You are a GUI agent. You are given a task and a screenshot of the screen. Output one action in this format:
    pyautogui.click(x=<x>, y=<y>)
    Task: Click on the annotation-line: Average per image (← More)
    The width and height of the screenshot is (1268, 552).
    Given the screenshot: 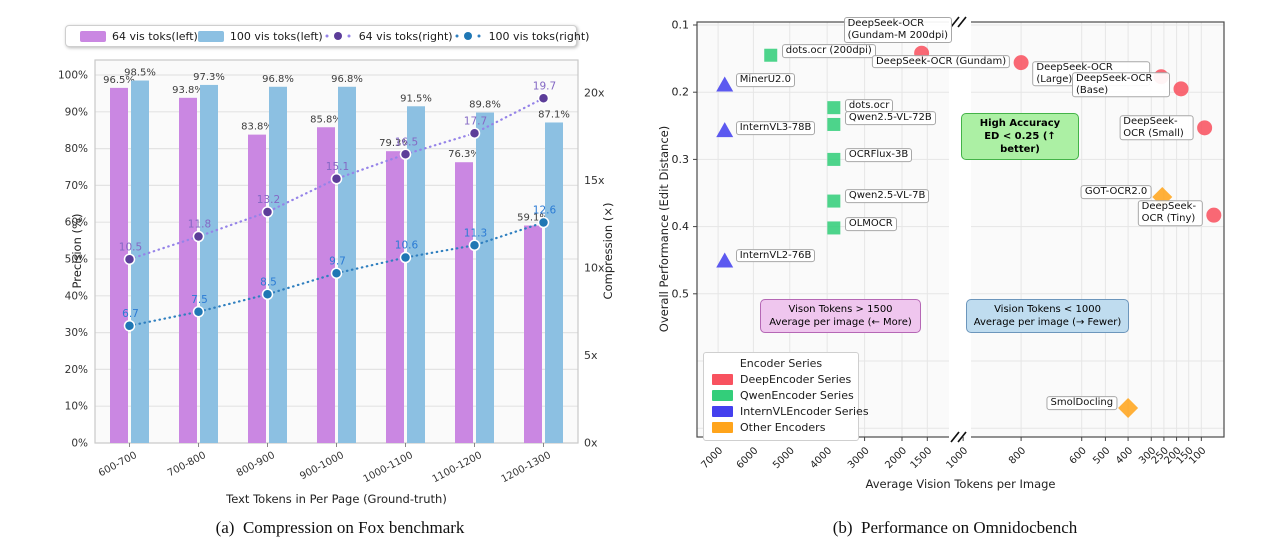 What is the action you would take?
    pyautogui.click(x=840, y=322)
    